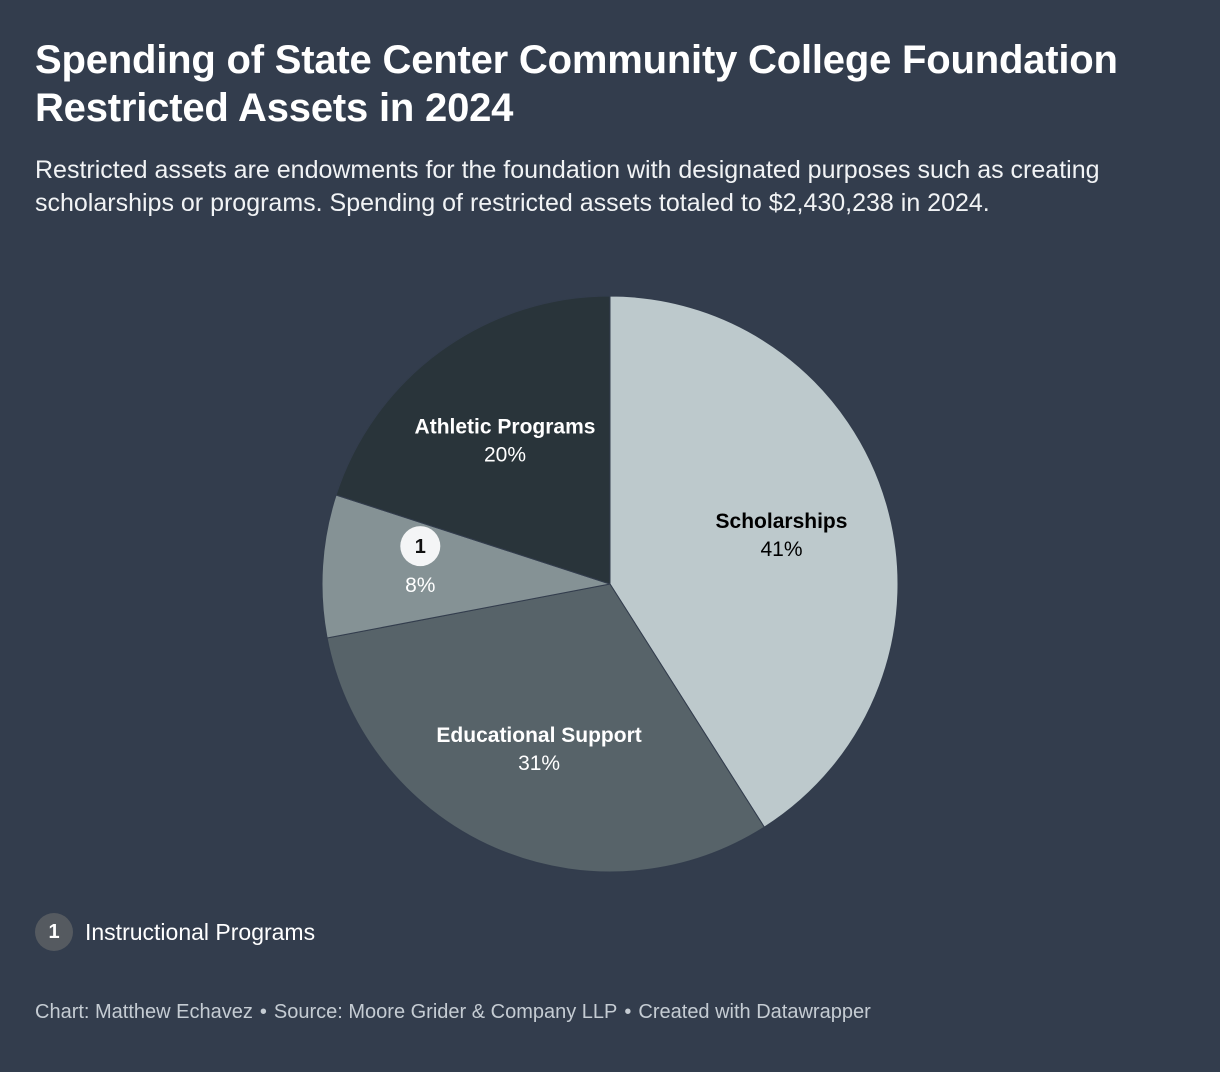 The image size is (1220, 1072). I want to click on chart-legend: 1 Instructional Programs, so click(175, 932).